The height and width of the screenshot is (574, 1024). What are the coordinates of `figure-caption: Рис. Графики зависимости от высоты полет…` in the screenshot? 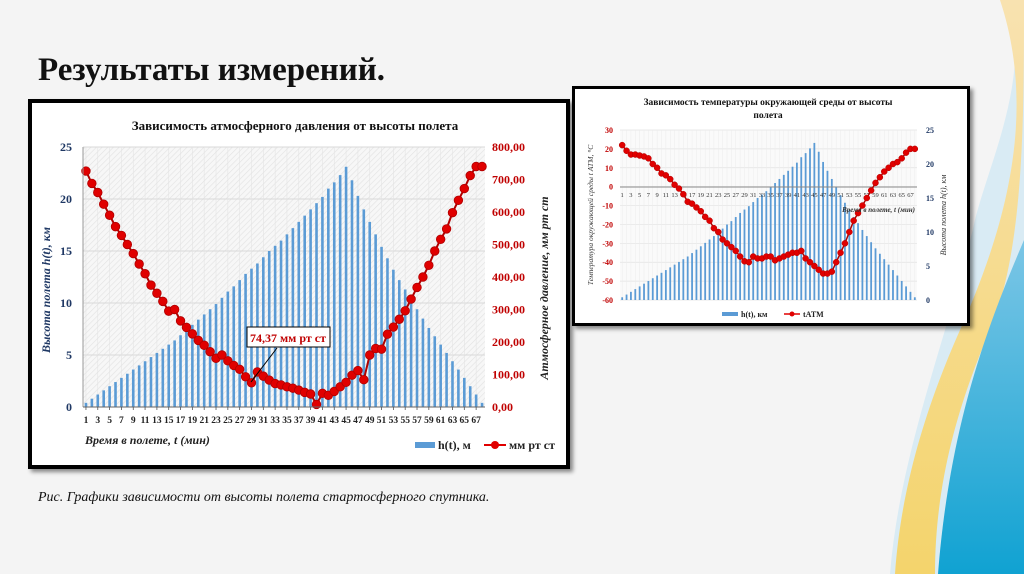 It's located at (264, 497).